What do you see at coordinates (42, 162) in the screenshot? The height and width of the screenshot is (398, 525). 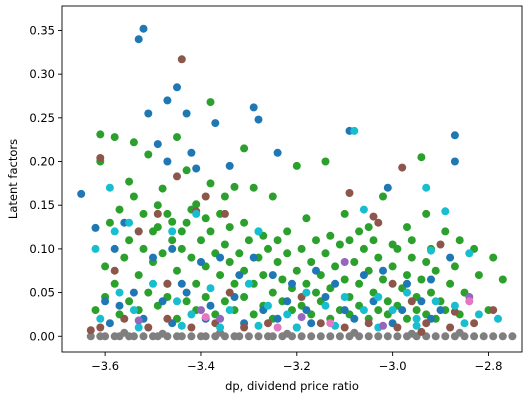 I see `y-tick-label: 0.20` at bounding box center [42, 162].